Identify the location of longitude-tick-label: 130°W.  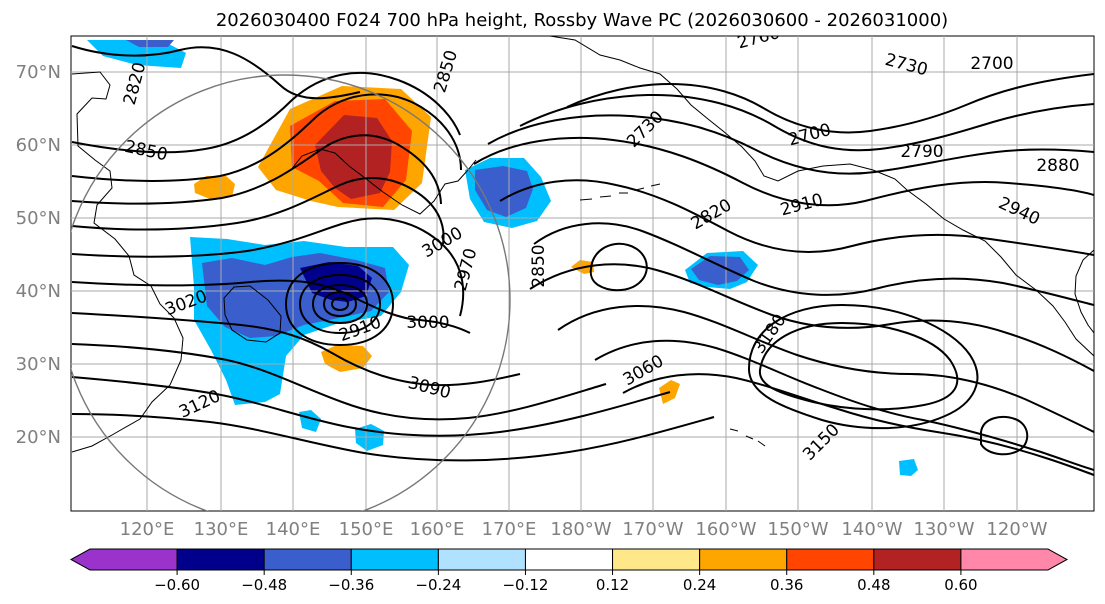
(943, 529).